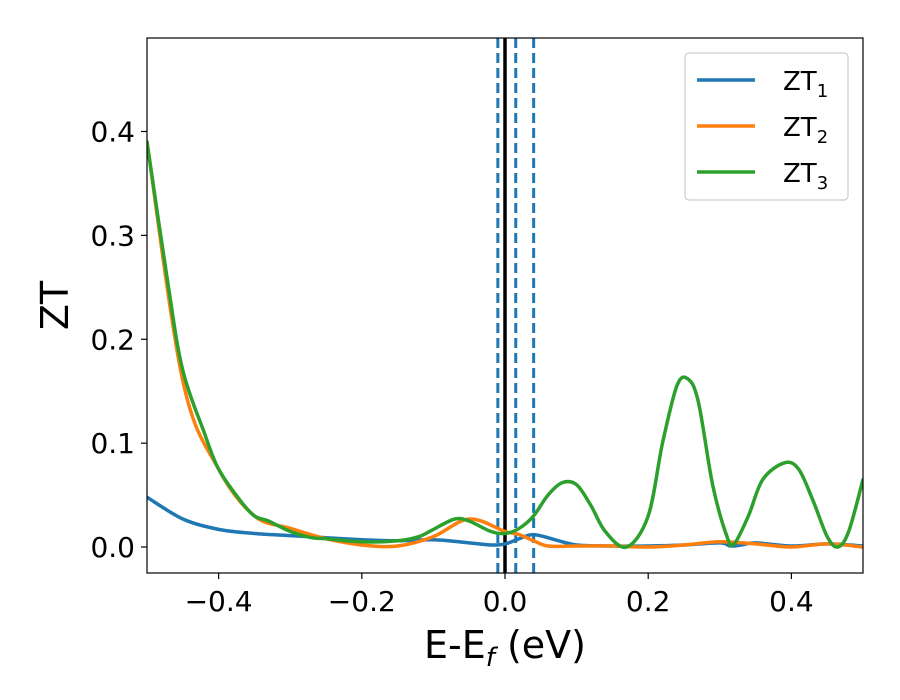 The image size is (900, 700). What do you see at coordinates (791, 601) in the screenshot?
I see `x-tick-label: 0.4` at bounding box center [791, 601].